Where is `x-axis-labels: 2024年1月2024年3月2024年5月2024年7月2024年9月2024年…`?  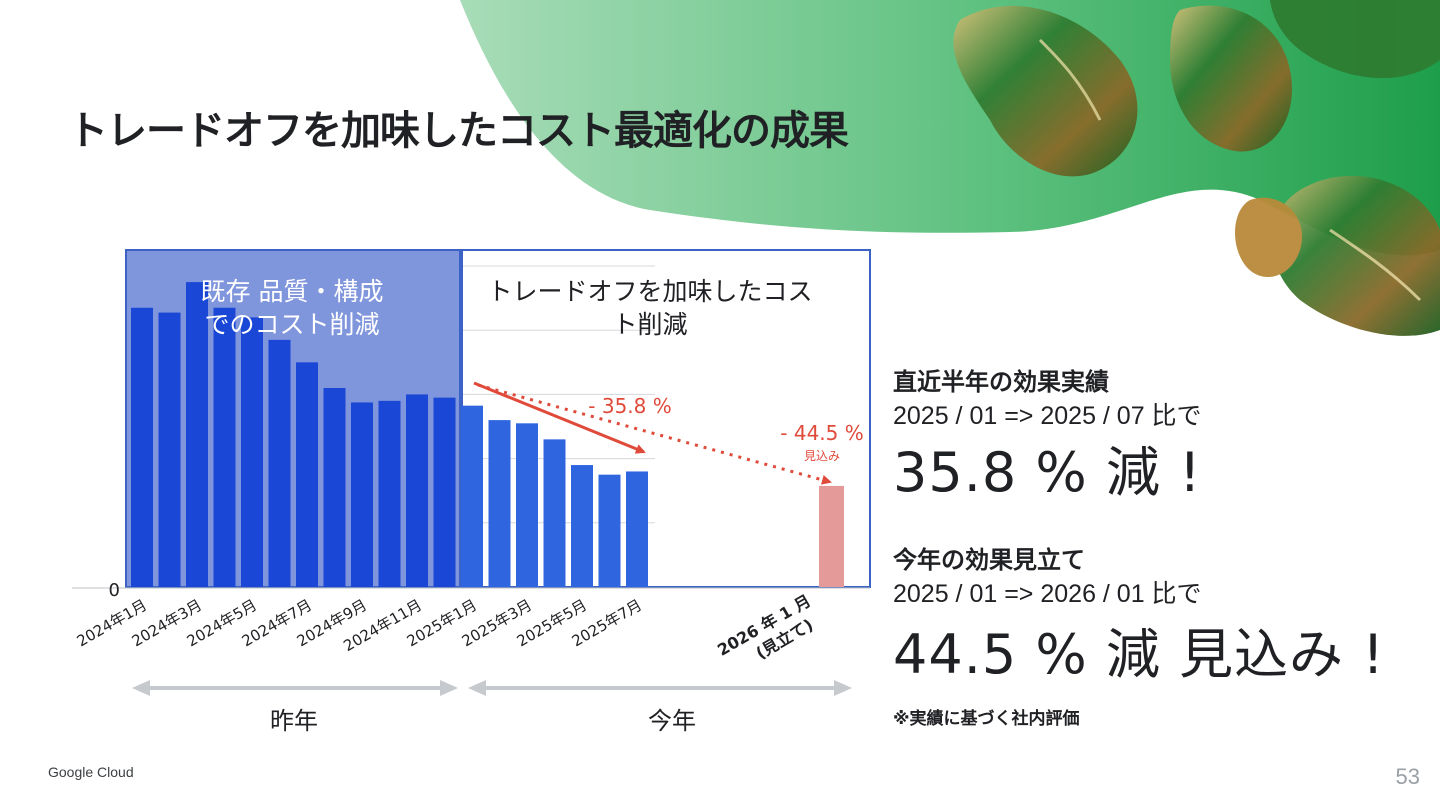 x-axis-labels: 2024年1月2024年3月2024年5月2024年7月2024年9月2024年… is located at coordinates (359, 625).